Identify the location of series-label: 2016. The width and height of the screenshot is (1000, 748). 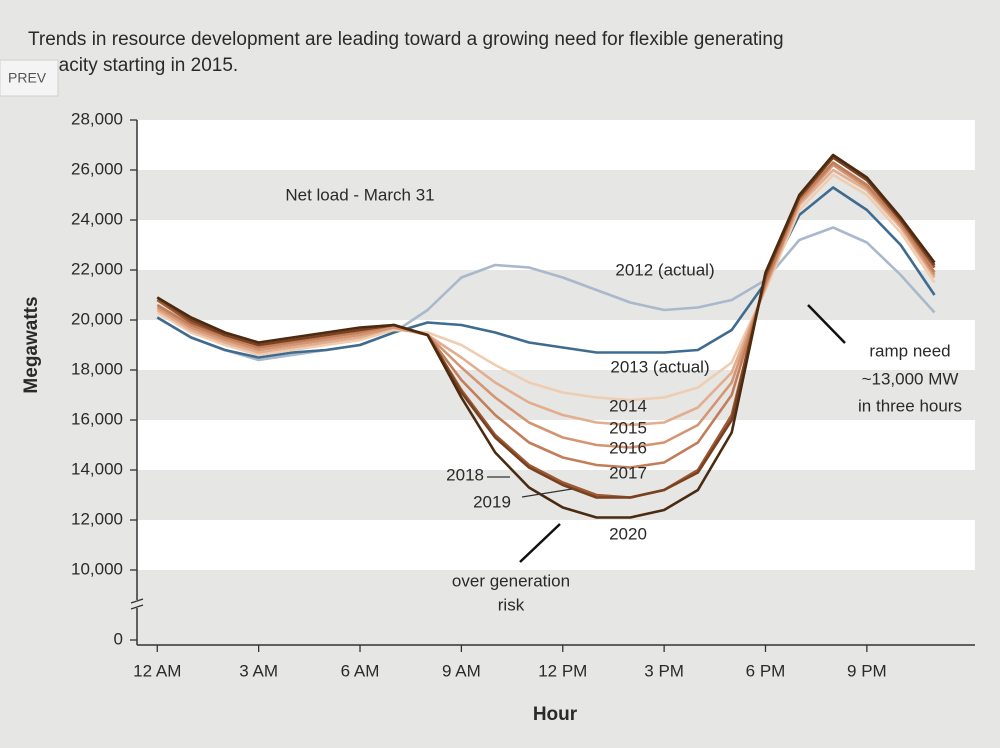
(628, 447).